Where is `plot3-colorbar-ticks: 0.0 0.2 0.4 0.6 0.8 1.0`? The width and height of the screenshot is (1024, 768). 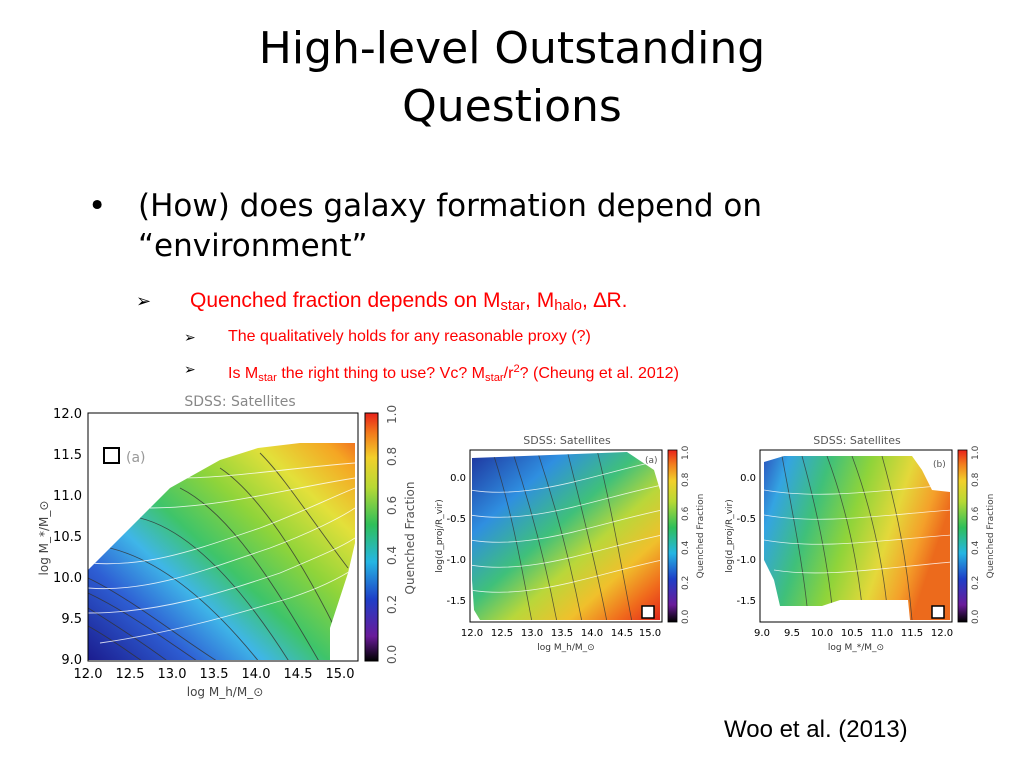 plot3-colorbar-ticks: 0.0 0.2 0.4 0.6 0.8 1.0 is located at coordinates (976, 534).